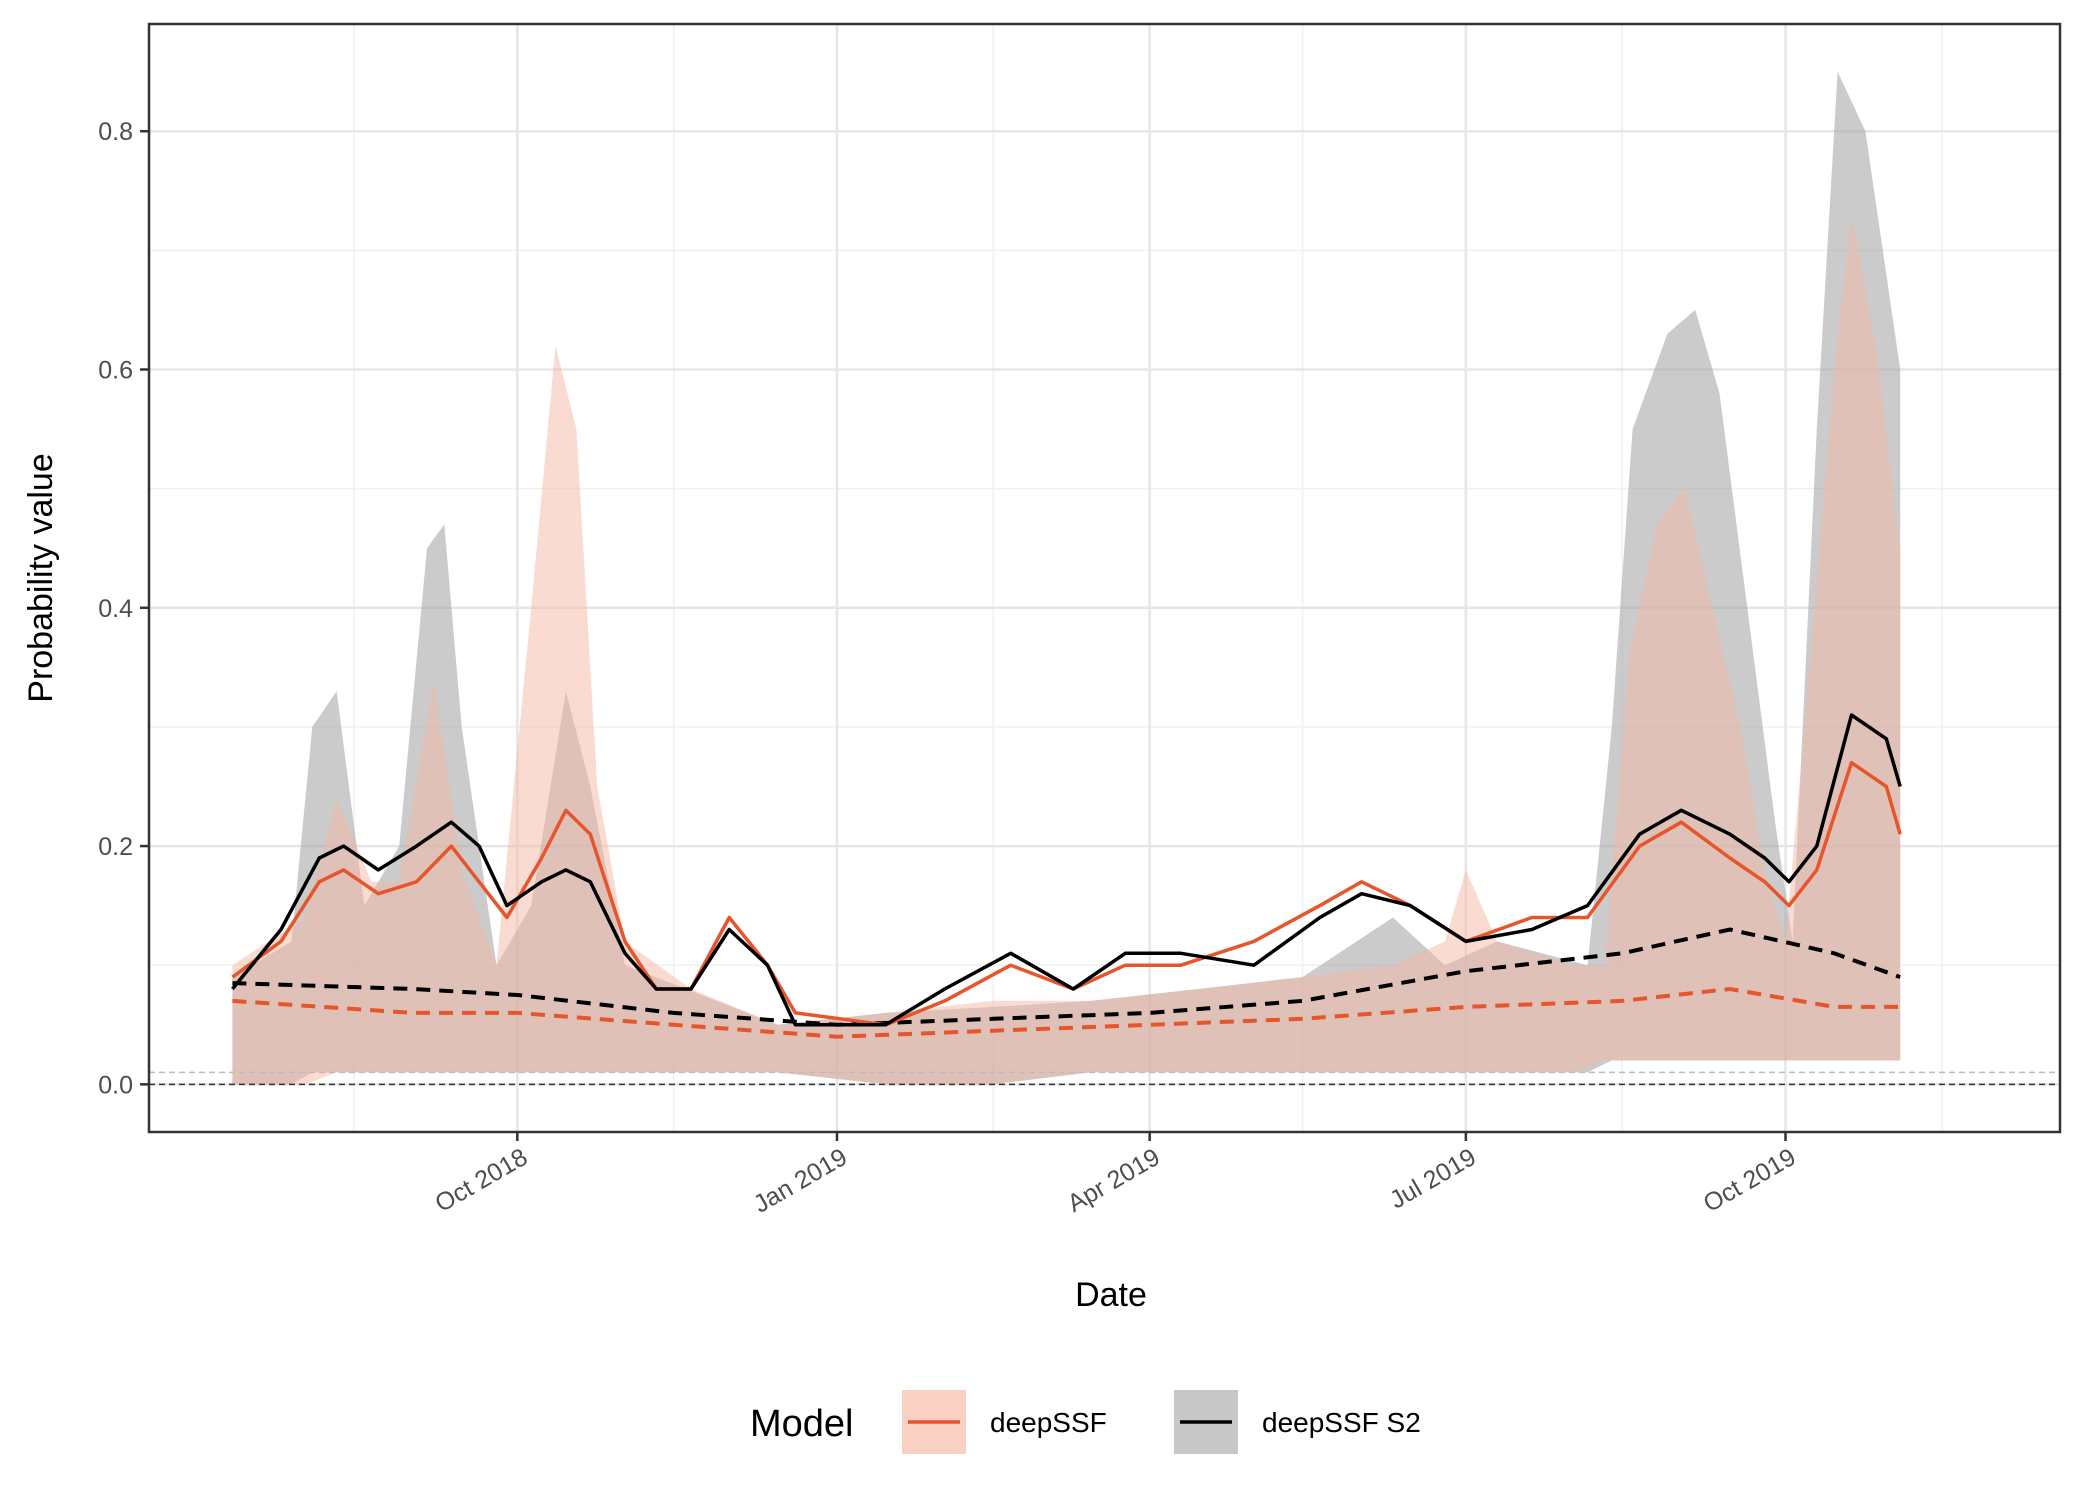 This screenshot has width=2100, height=1500. Describe the element at coordinates (115, 1085) in the screenshot. I see `y-tick-label: 0.0` at that location.